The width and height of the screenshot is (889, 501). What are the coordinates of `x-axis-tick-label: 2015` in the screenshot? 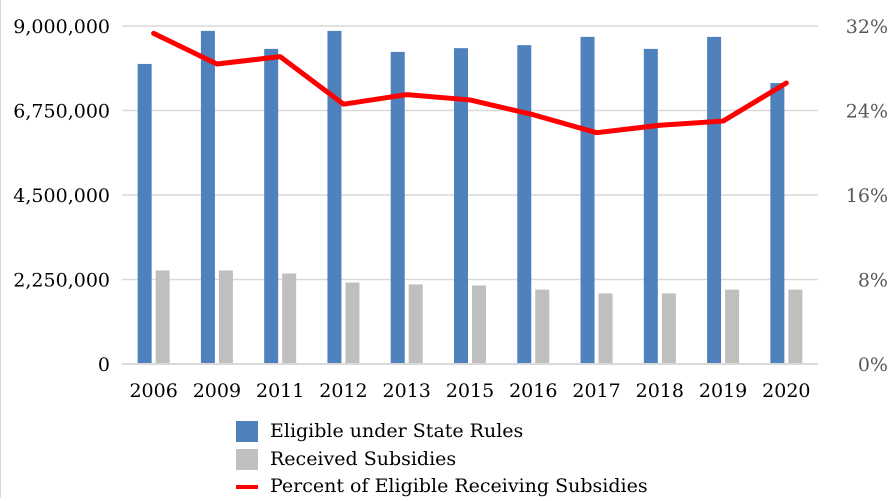 It's located at (470, 391).